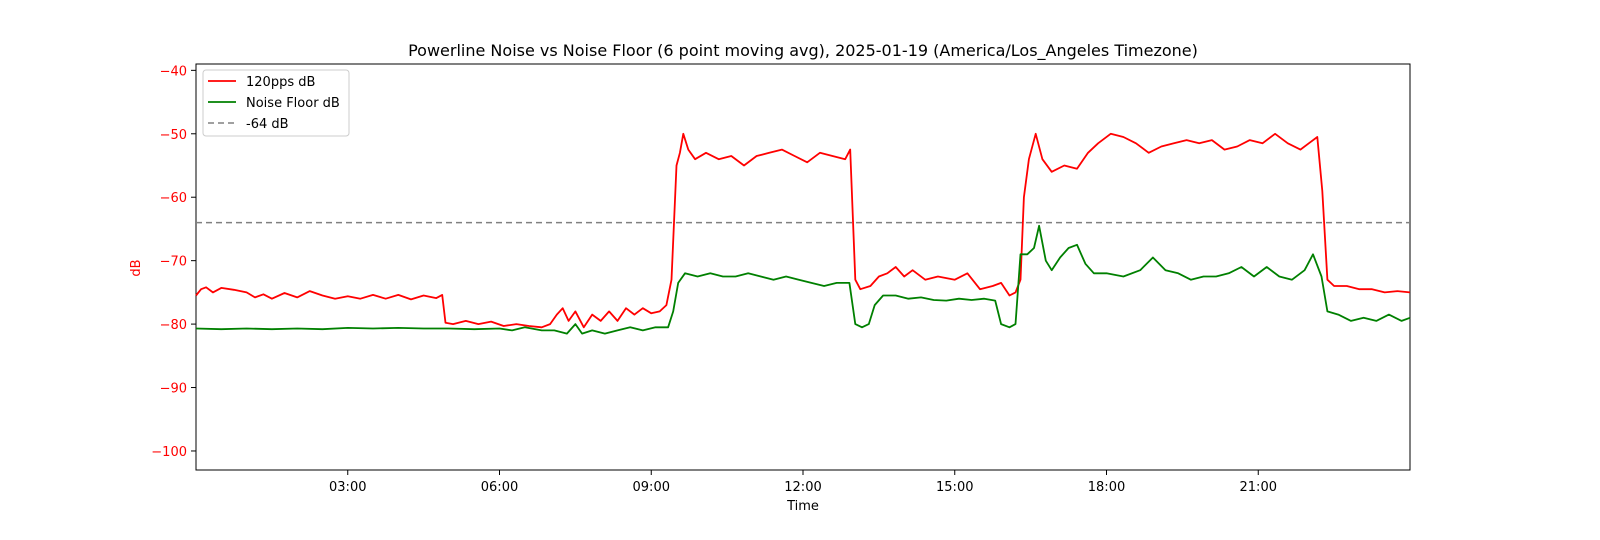  Describe the element at coordinates (802, 506) in the screenshot. I see `x-axis-label: Time` at that location.